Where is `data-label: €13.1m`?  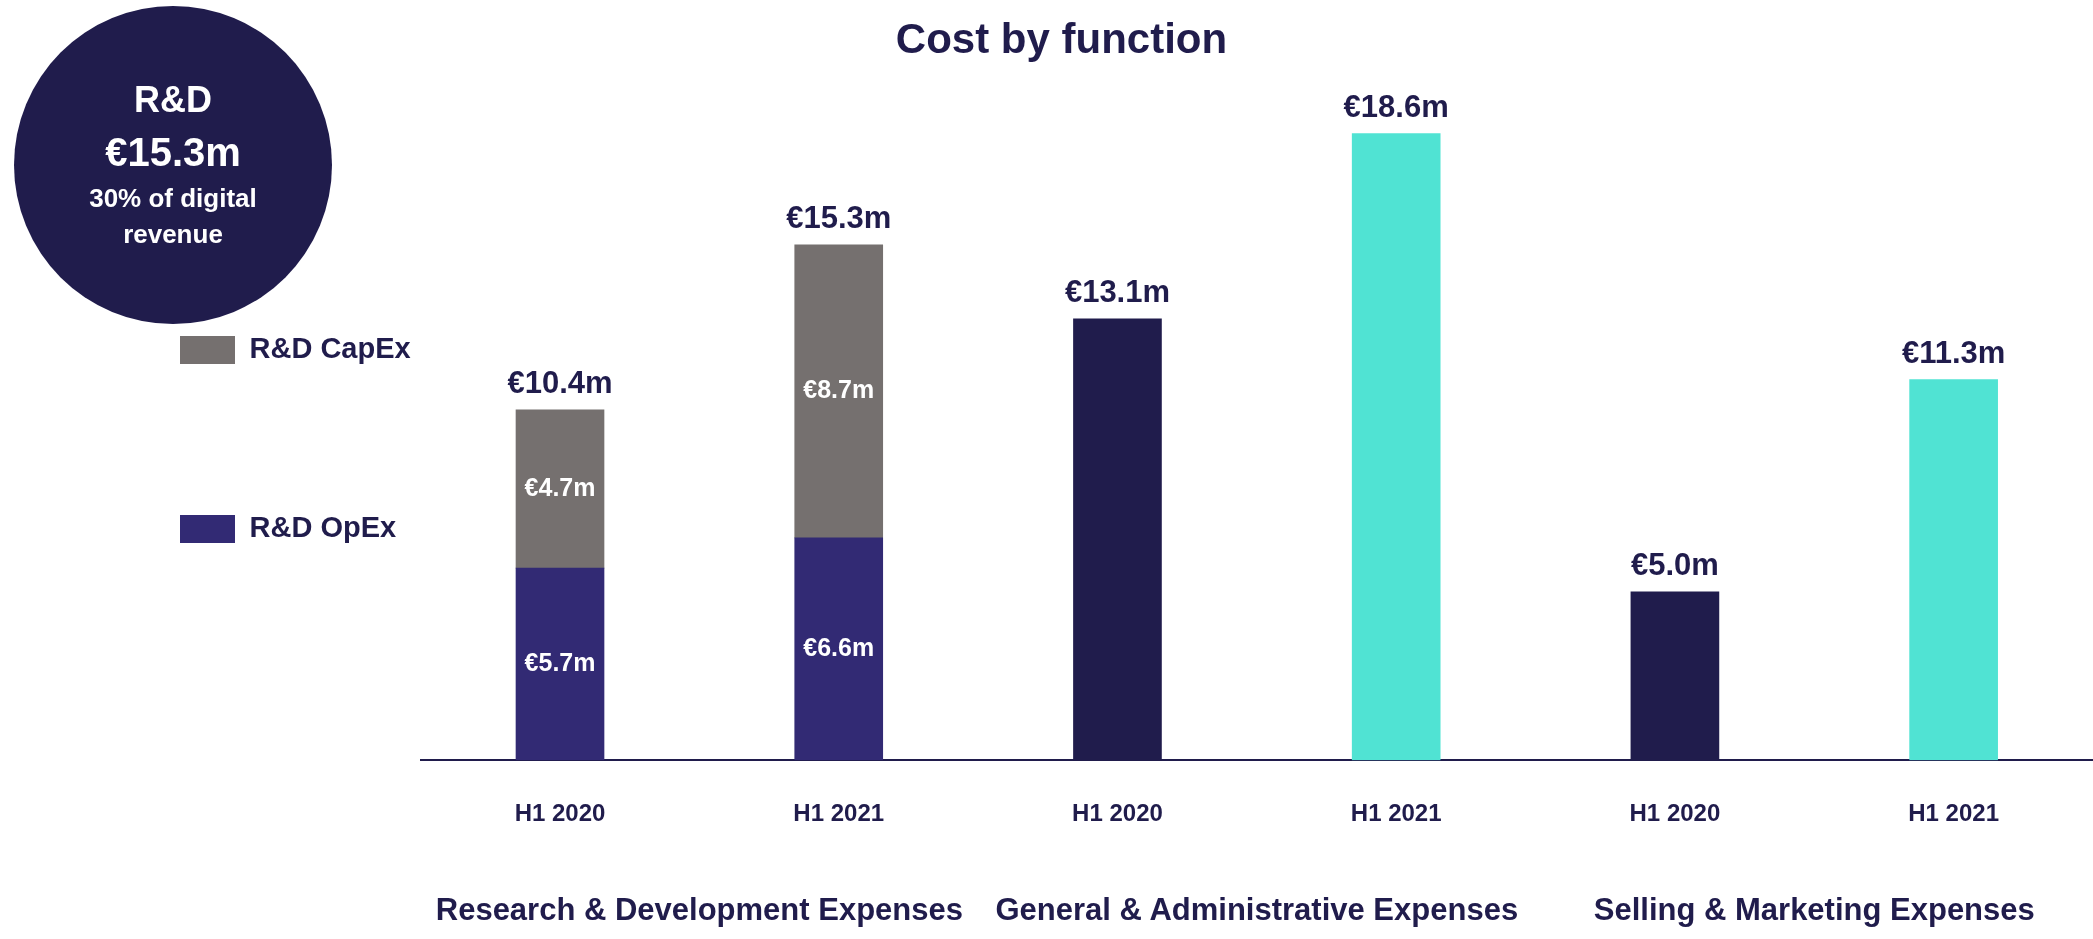 data-label: €13.1m is located at coordinates (1117, 291).